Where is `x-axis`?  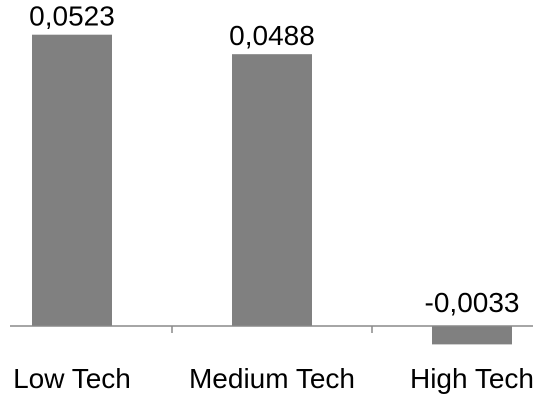 x-axis is located at coordinates (271, 329).